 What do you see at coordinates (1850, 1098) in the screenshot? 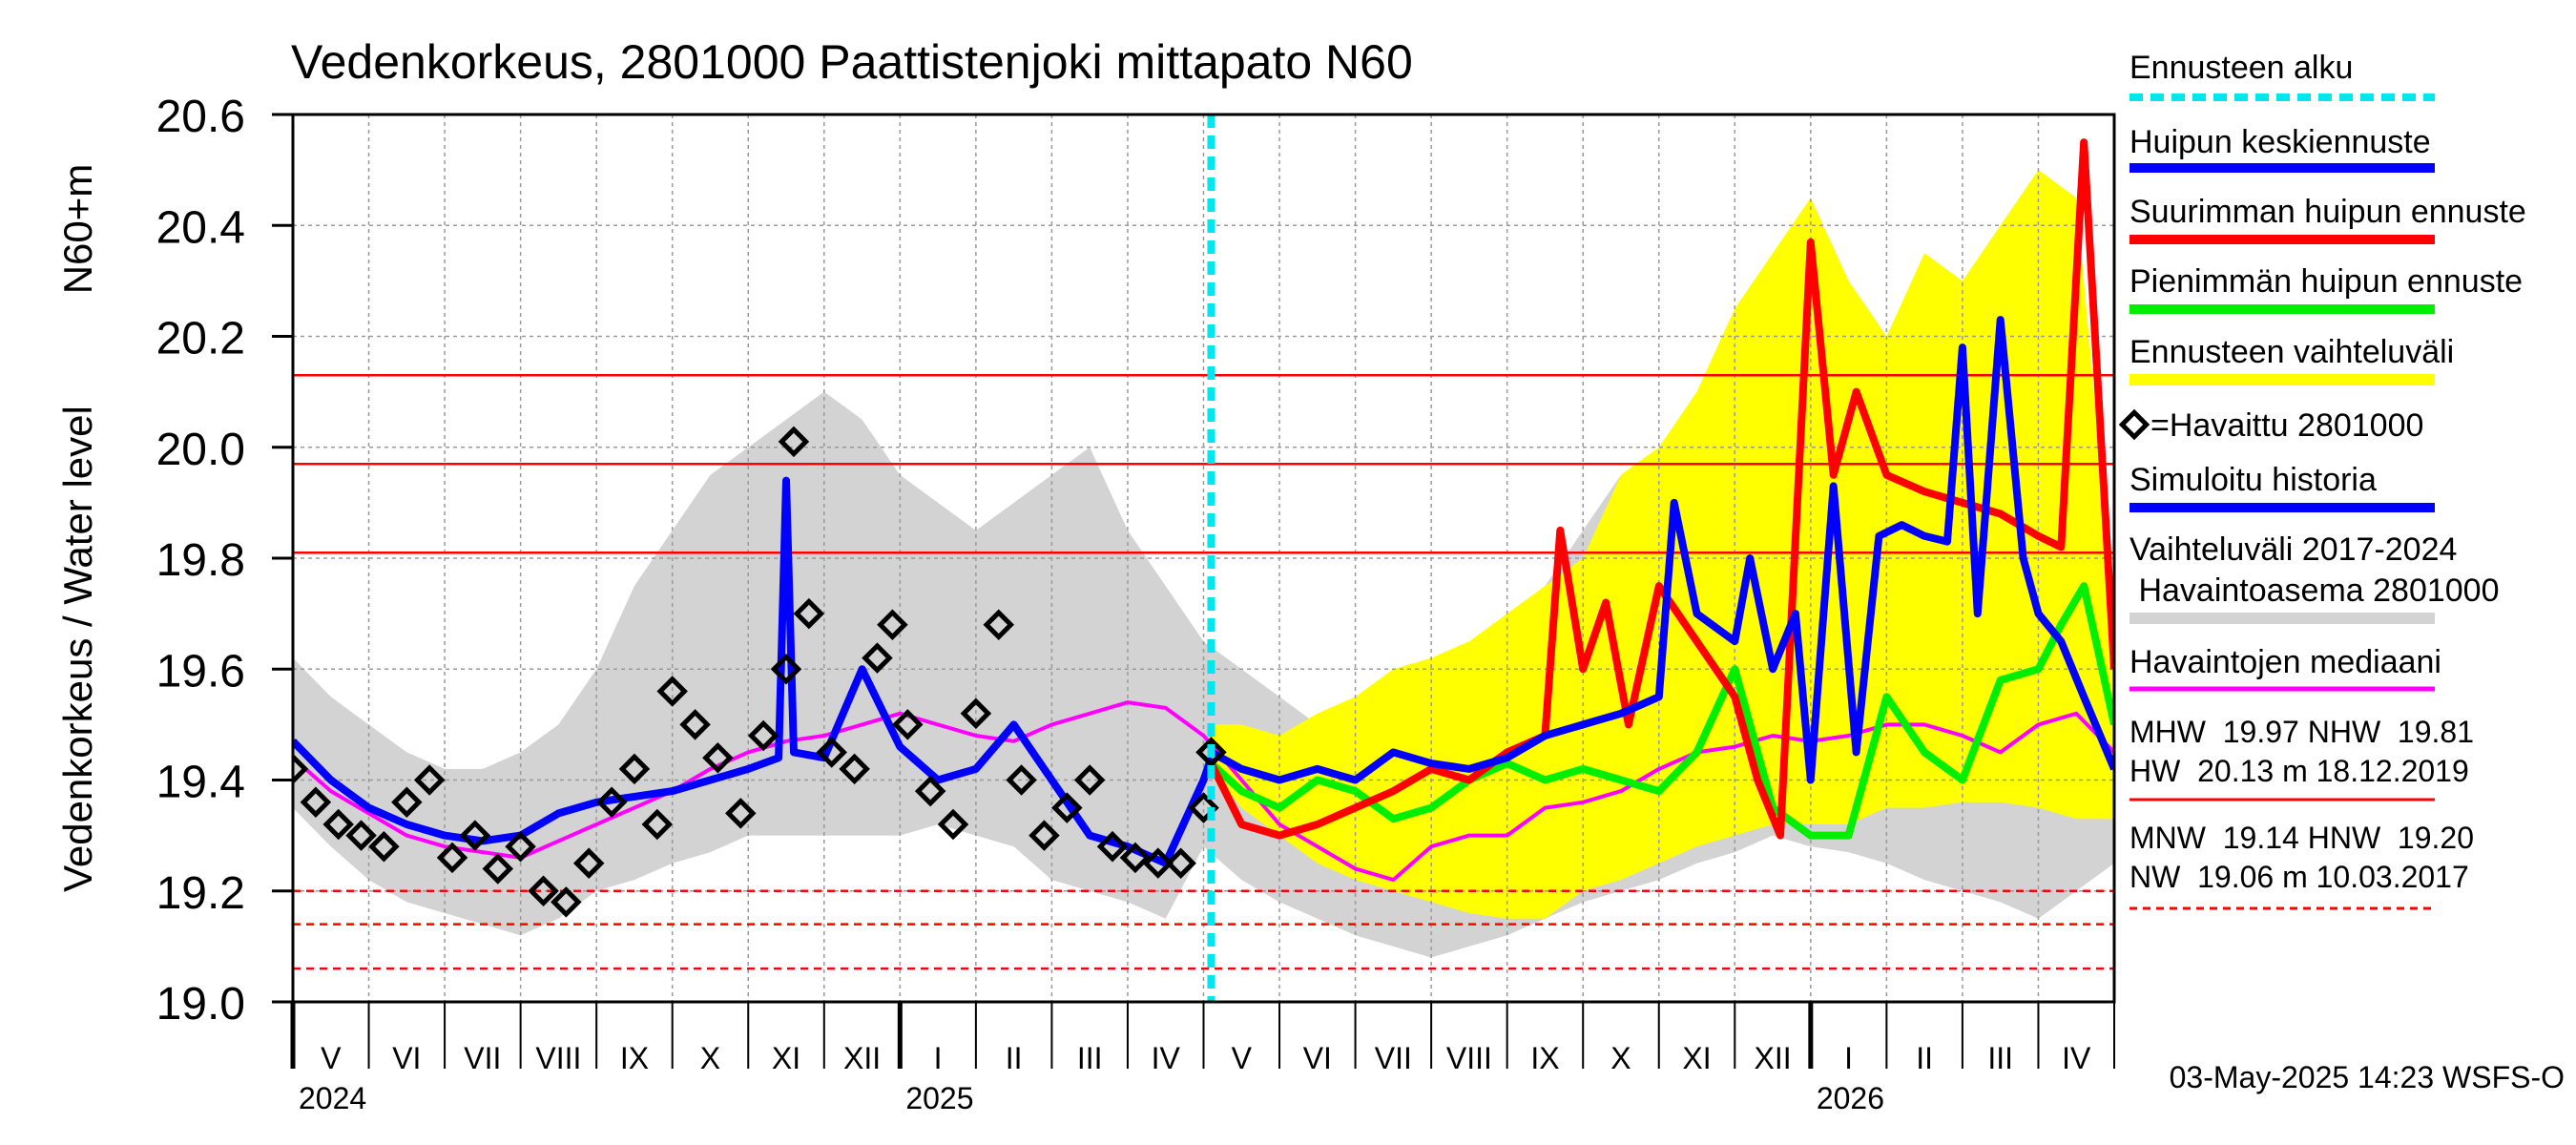
I see `x-year-label: 2026` at bounding box center [1850, 1098].